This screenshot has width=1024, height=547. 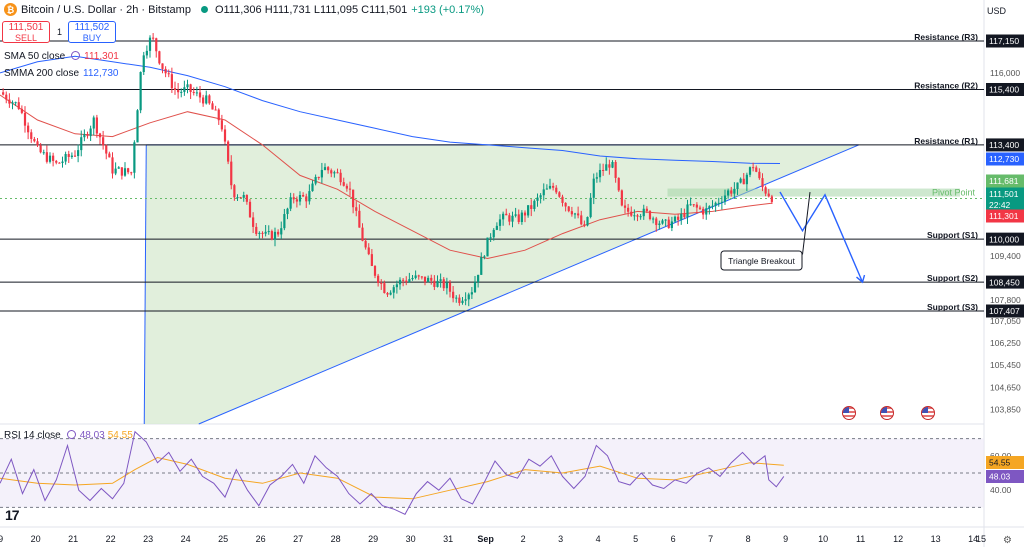 I want to click on rsi-legend: RSI 14 close 48.03 54.55, so click(x=68, y=435).